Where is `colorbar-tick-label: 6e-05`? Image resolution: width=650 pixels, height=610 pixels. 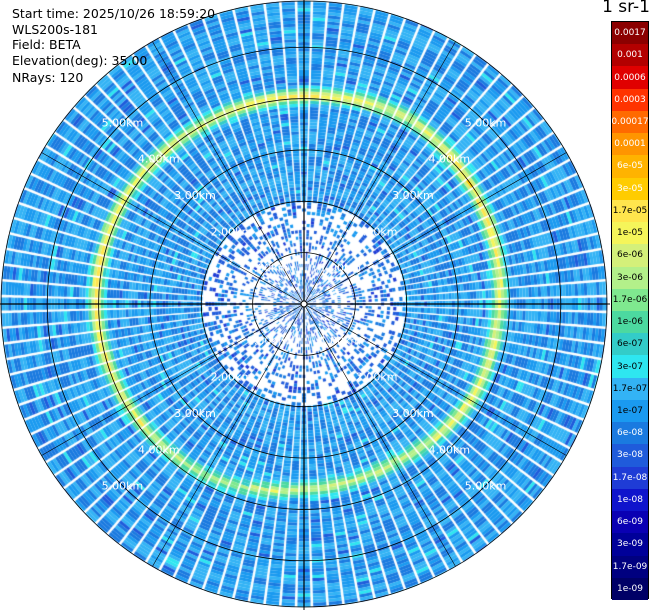 colorbar-tick-label: 6e-05 is located at coordinates (630, 166).